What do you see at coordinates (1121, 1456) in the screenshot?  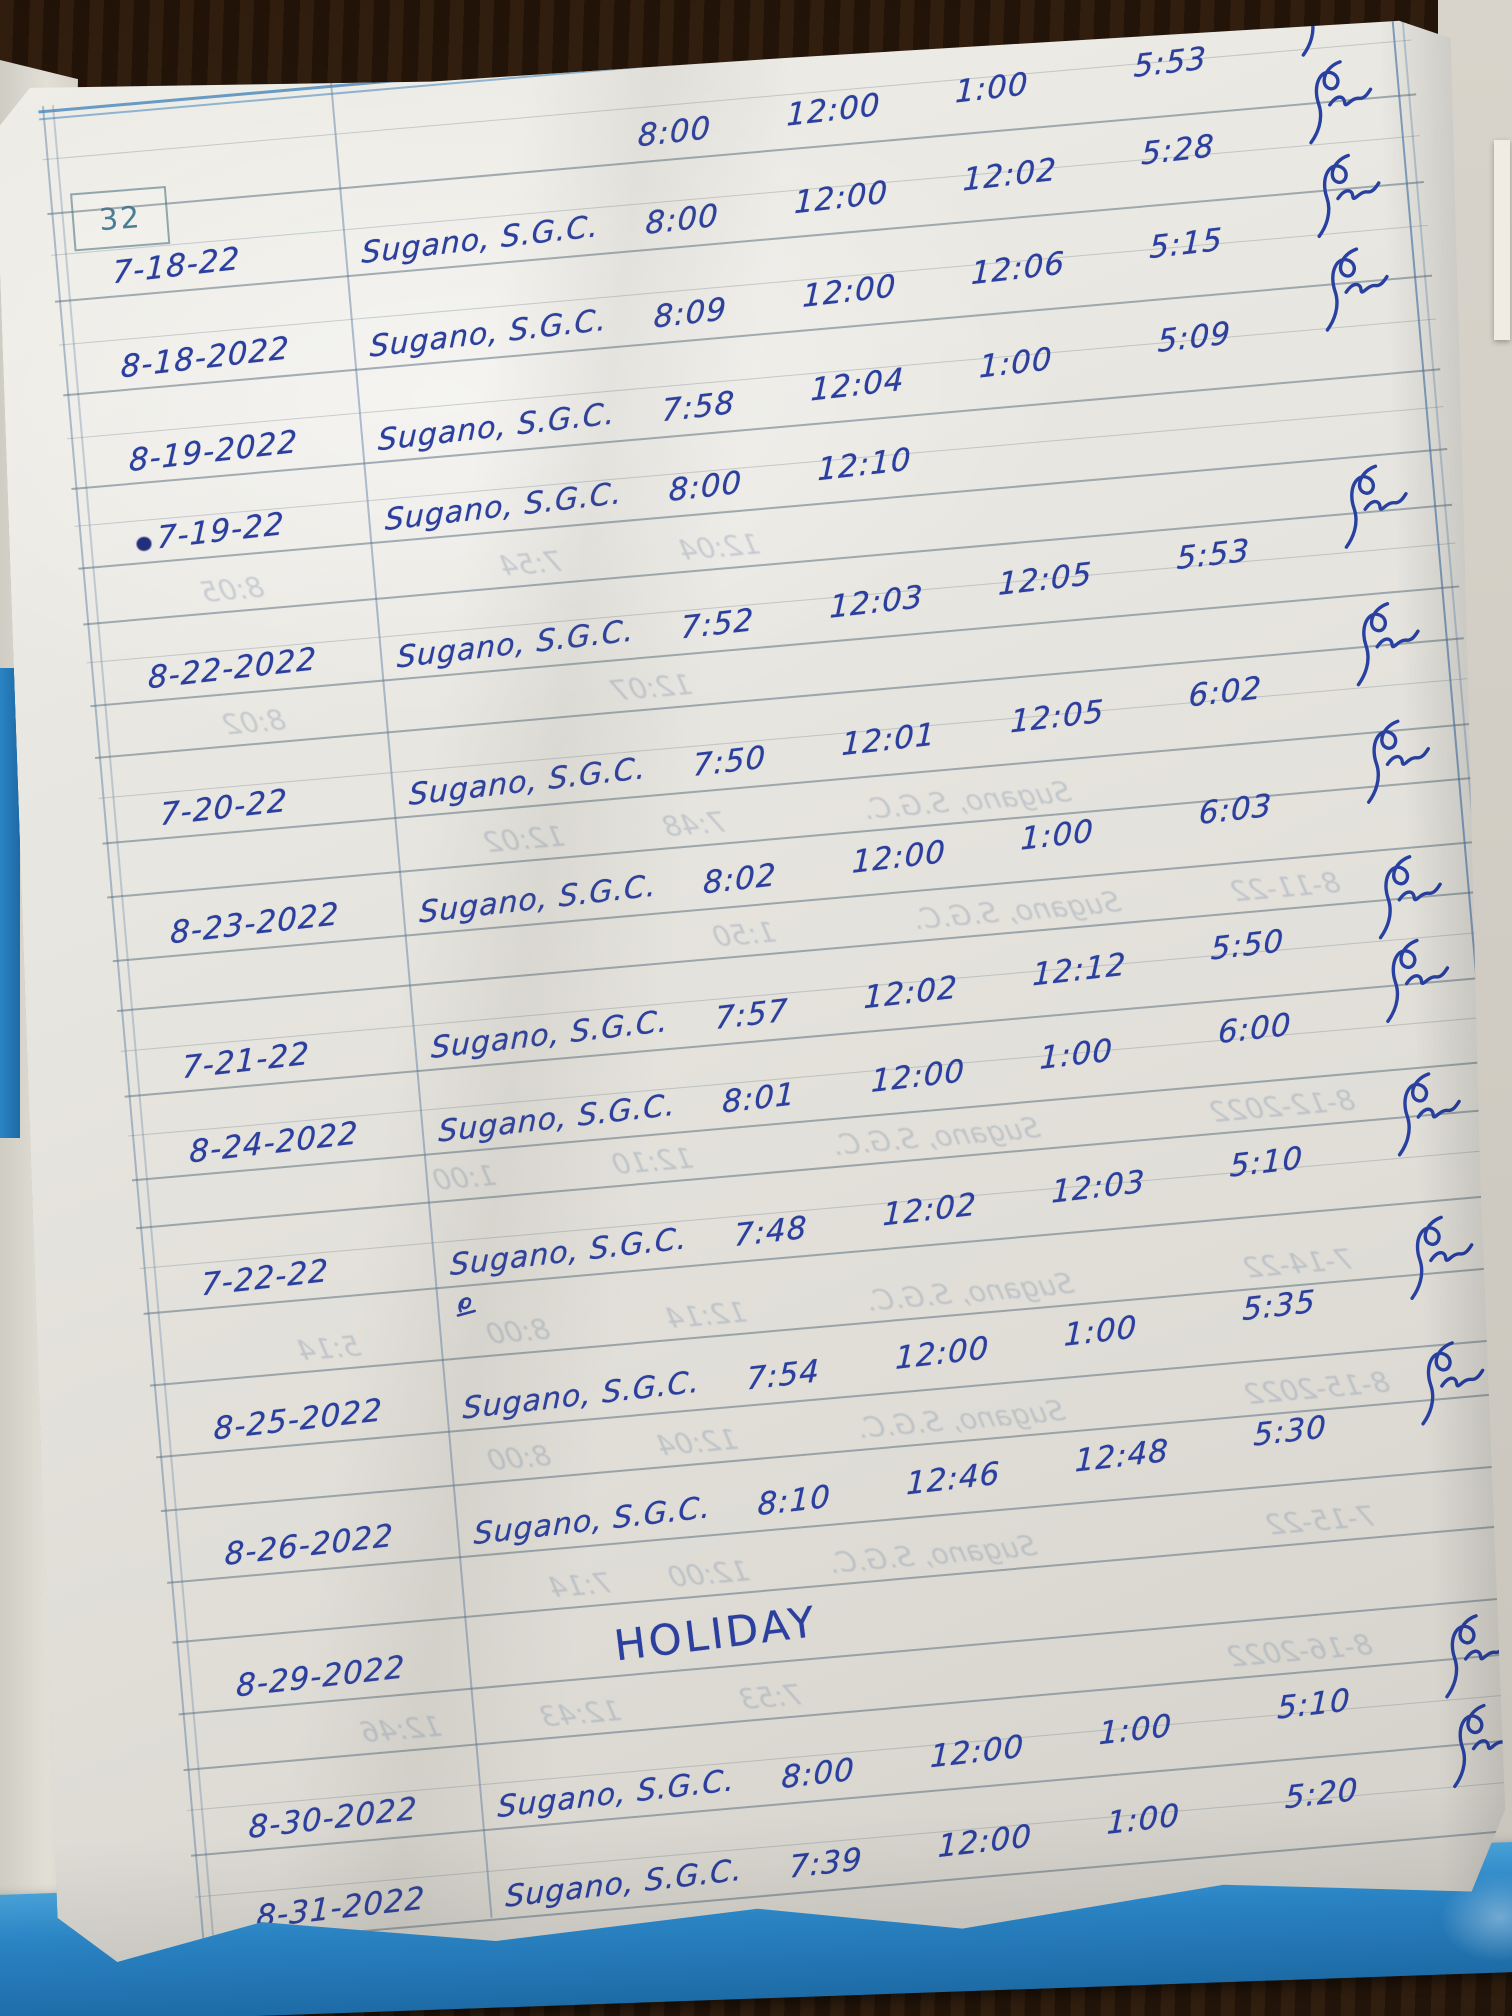 I see `time-pm-in: 12:48` at bounding box center [1121, 1456].